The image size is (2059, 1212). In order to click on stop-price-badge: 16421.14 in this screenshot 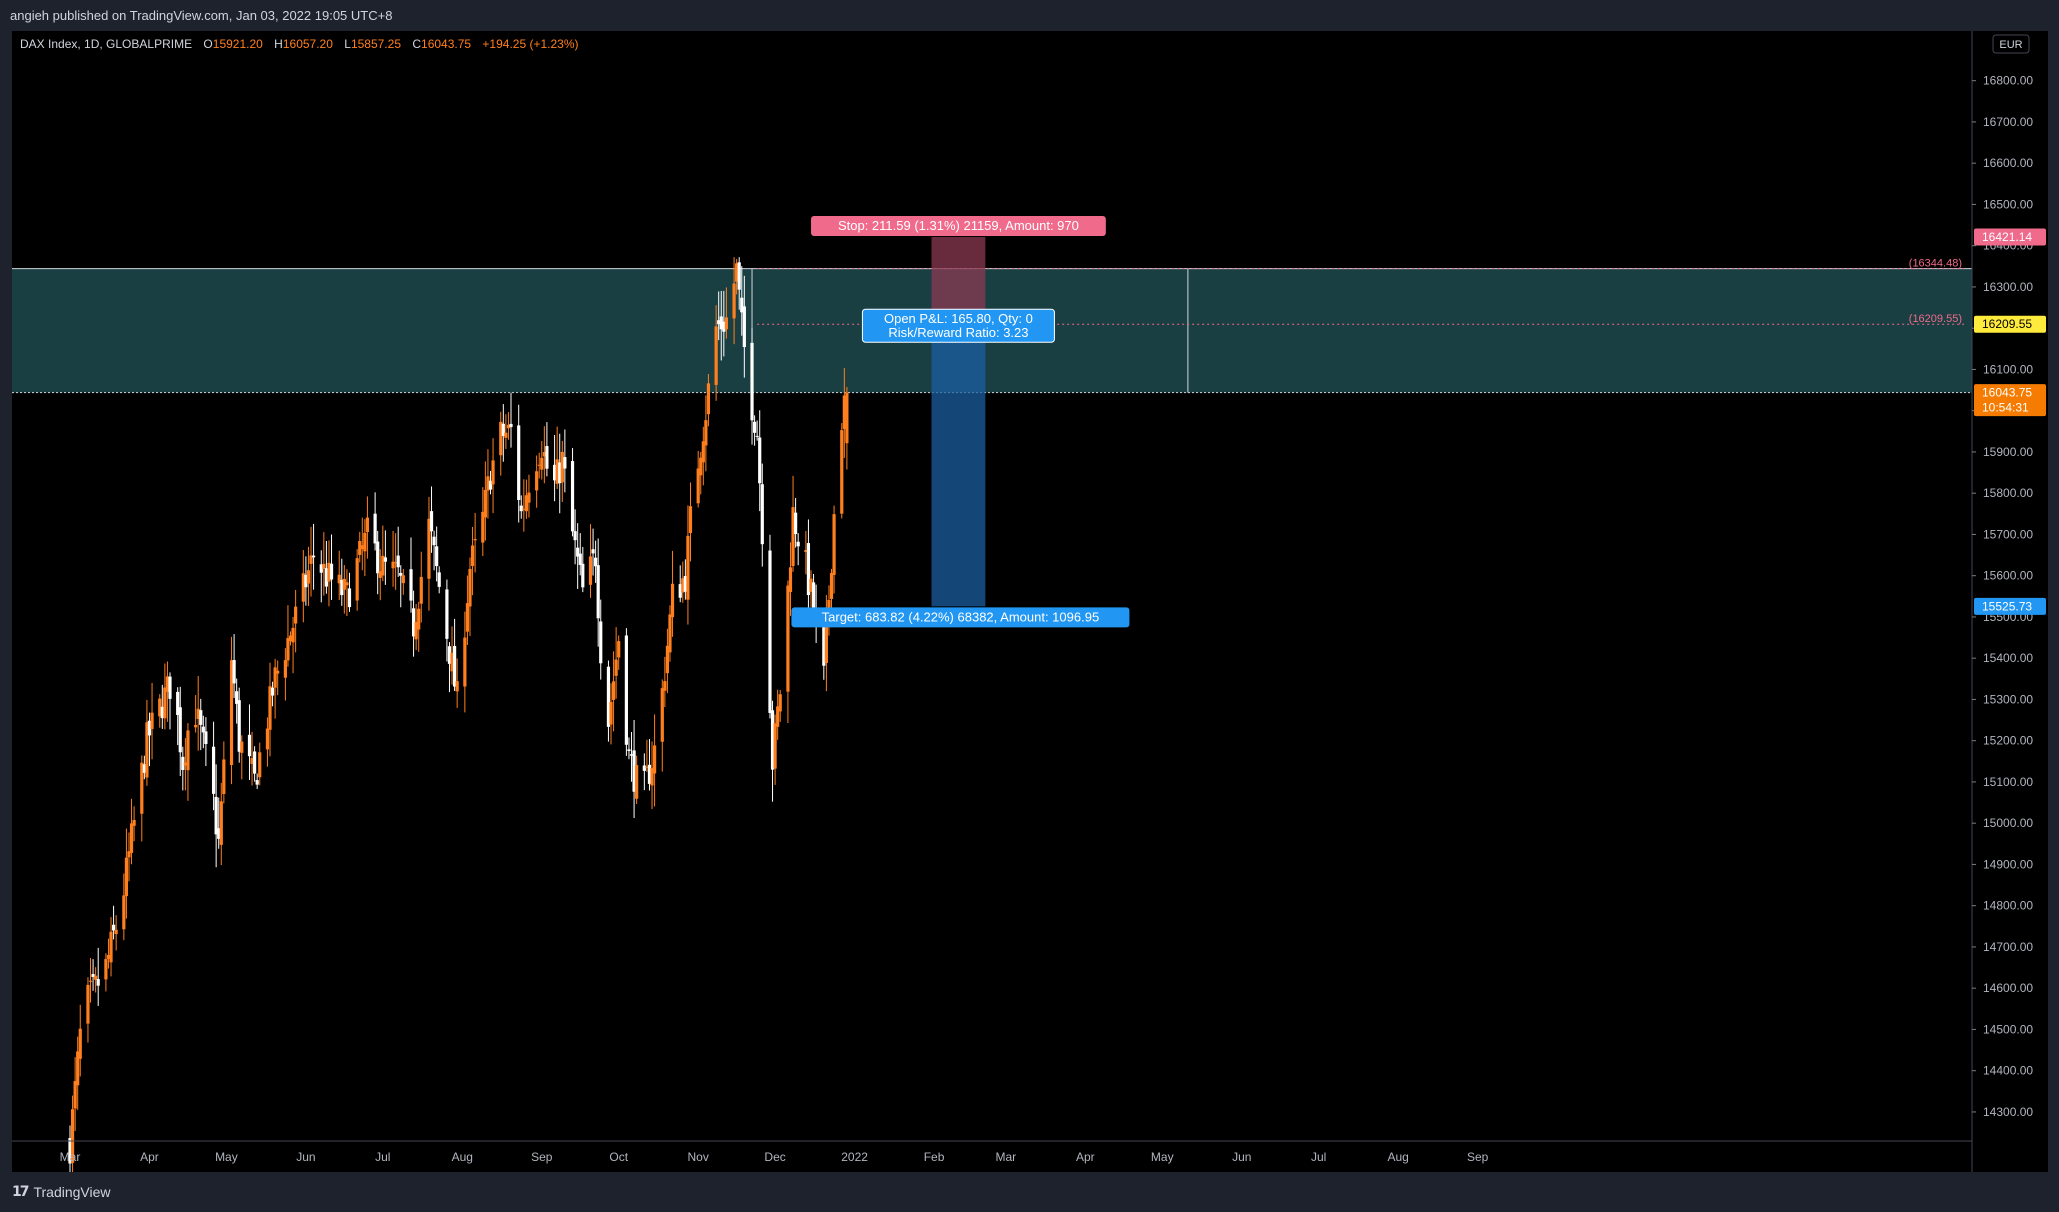, I will do `click(2010, 237)`.